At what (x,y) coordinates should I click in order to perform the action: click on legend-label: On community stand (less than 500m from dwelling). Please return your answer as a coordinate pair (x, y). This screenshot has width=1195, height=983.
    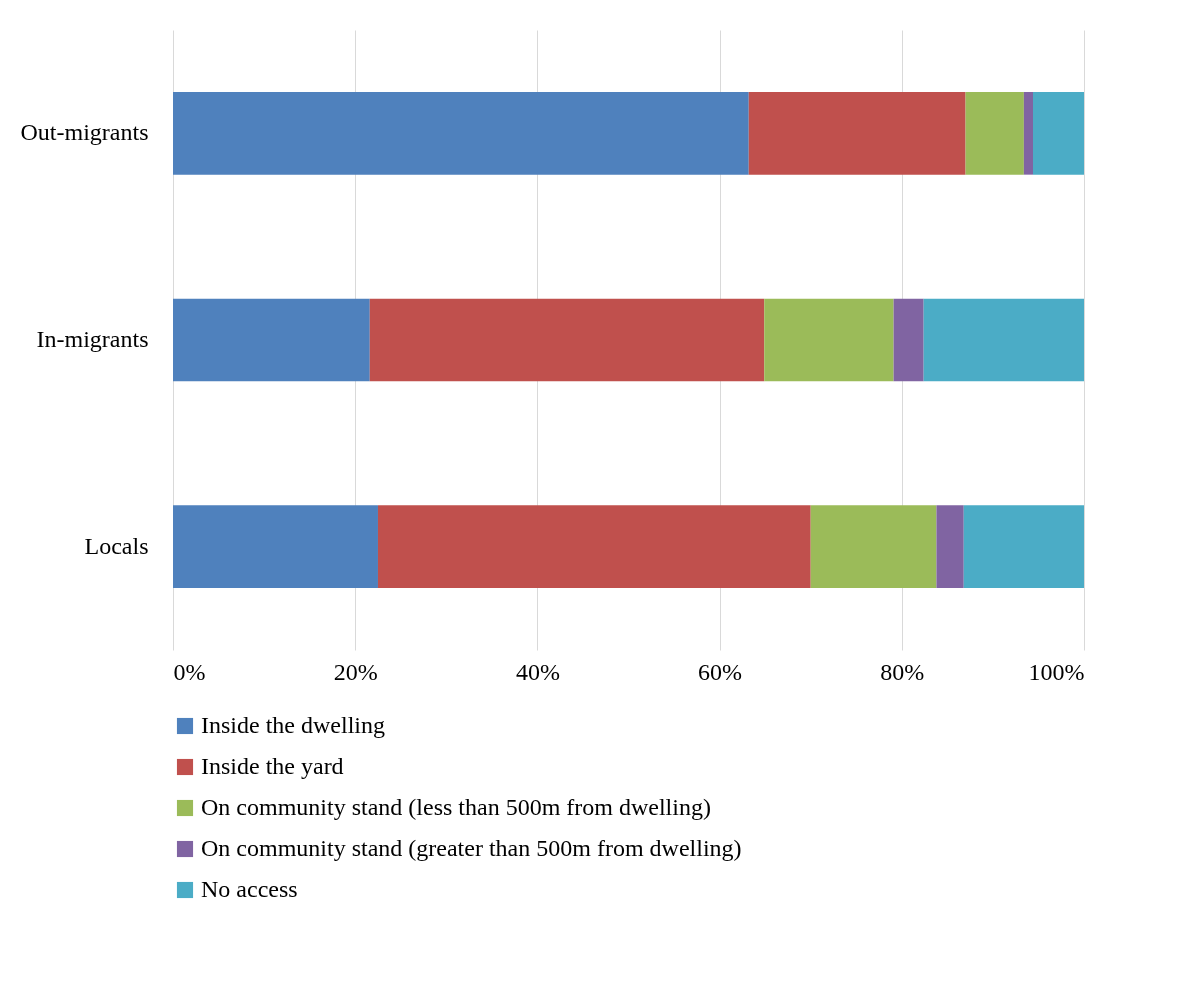
    Looking at the image, I should click on (456, 807).